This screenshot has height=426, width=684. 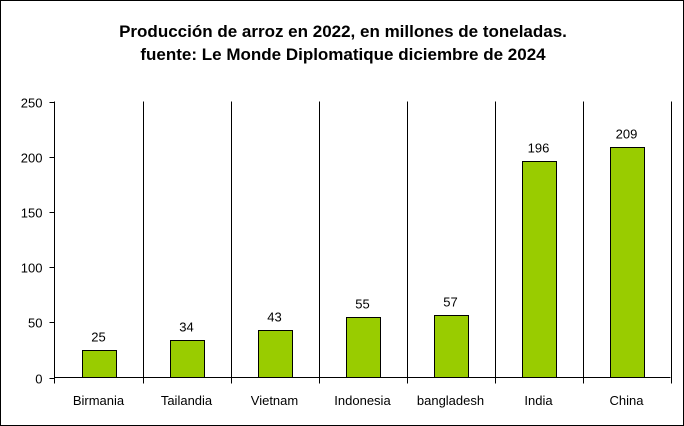 What do you see at coordinates (99, 400) in the screenshot?
I see `x-tick-label: Birmania` at bounding box center [99, 400].